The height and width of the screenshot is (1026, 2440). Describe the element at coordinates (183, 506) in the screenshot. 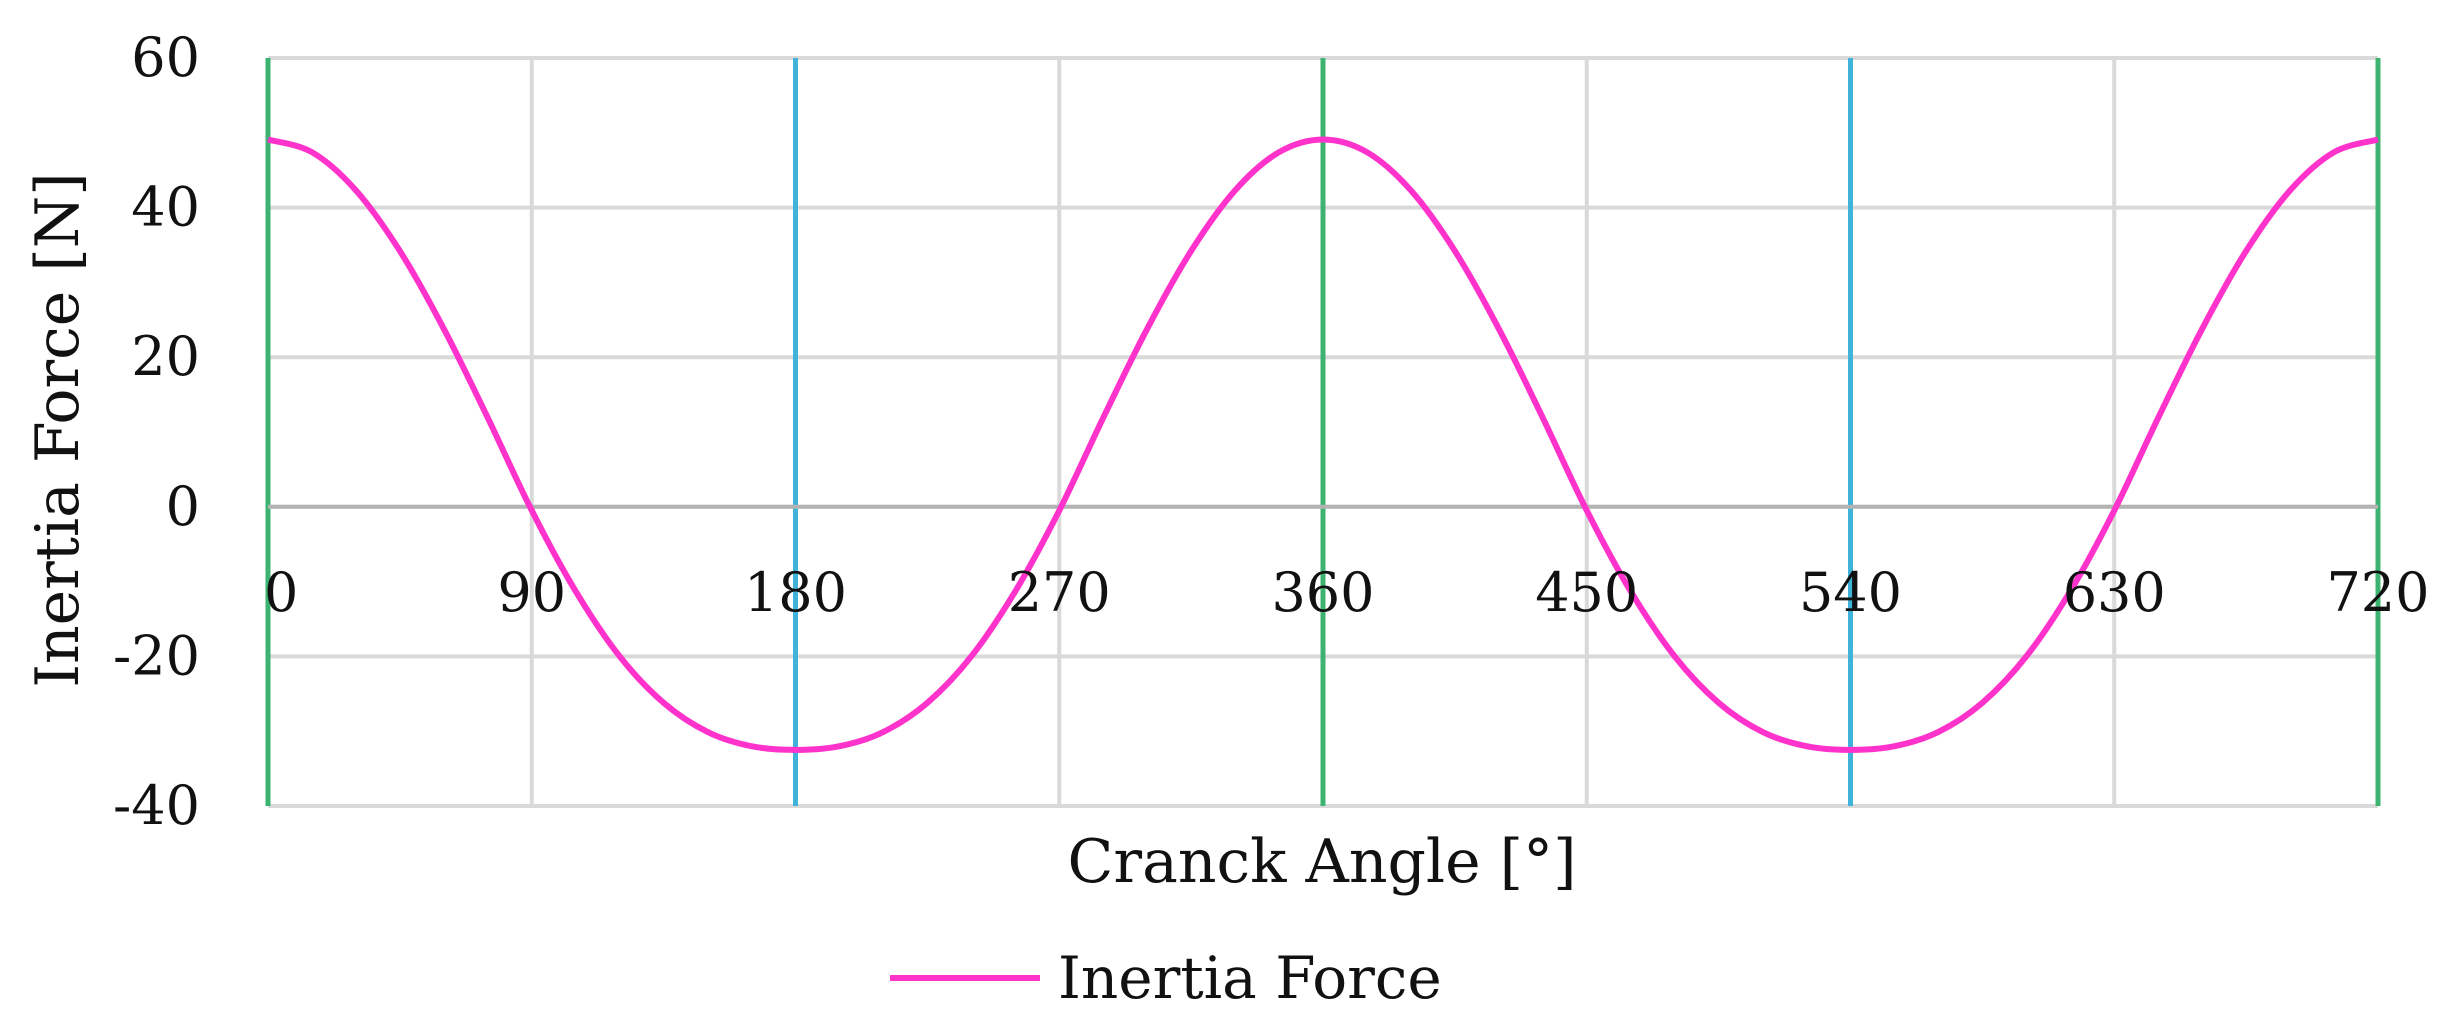

I see `y-tick-label: 0` at that location.